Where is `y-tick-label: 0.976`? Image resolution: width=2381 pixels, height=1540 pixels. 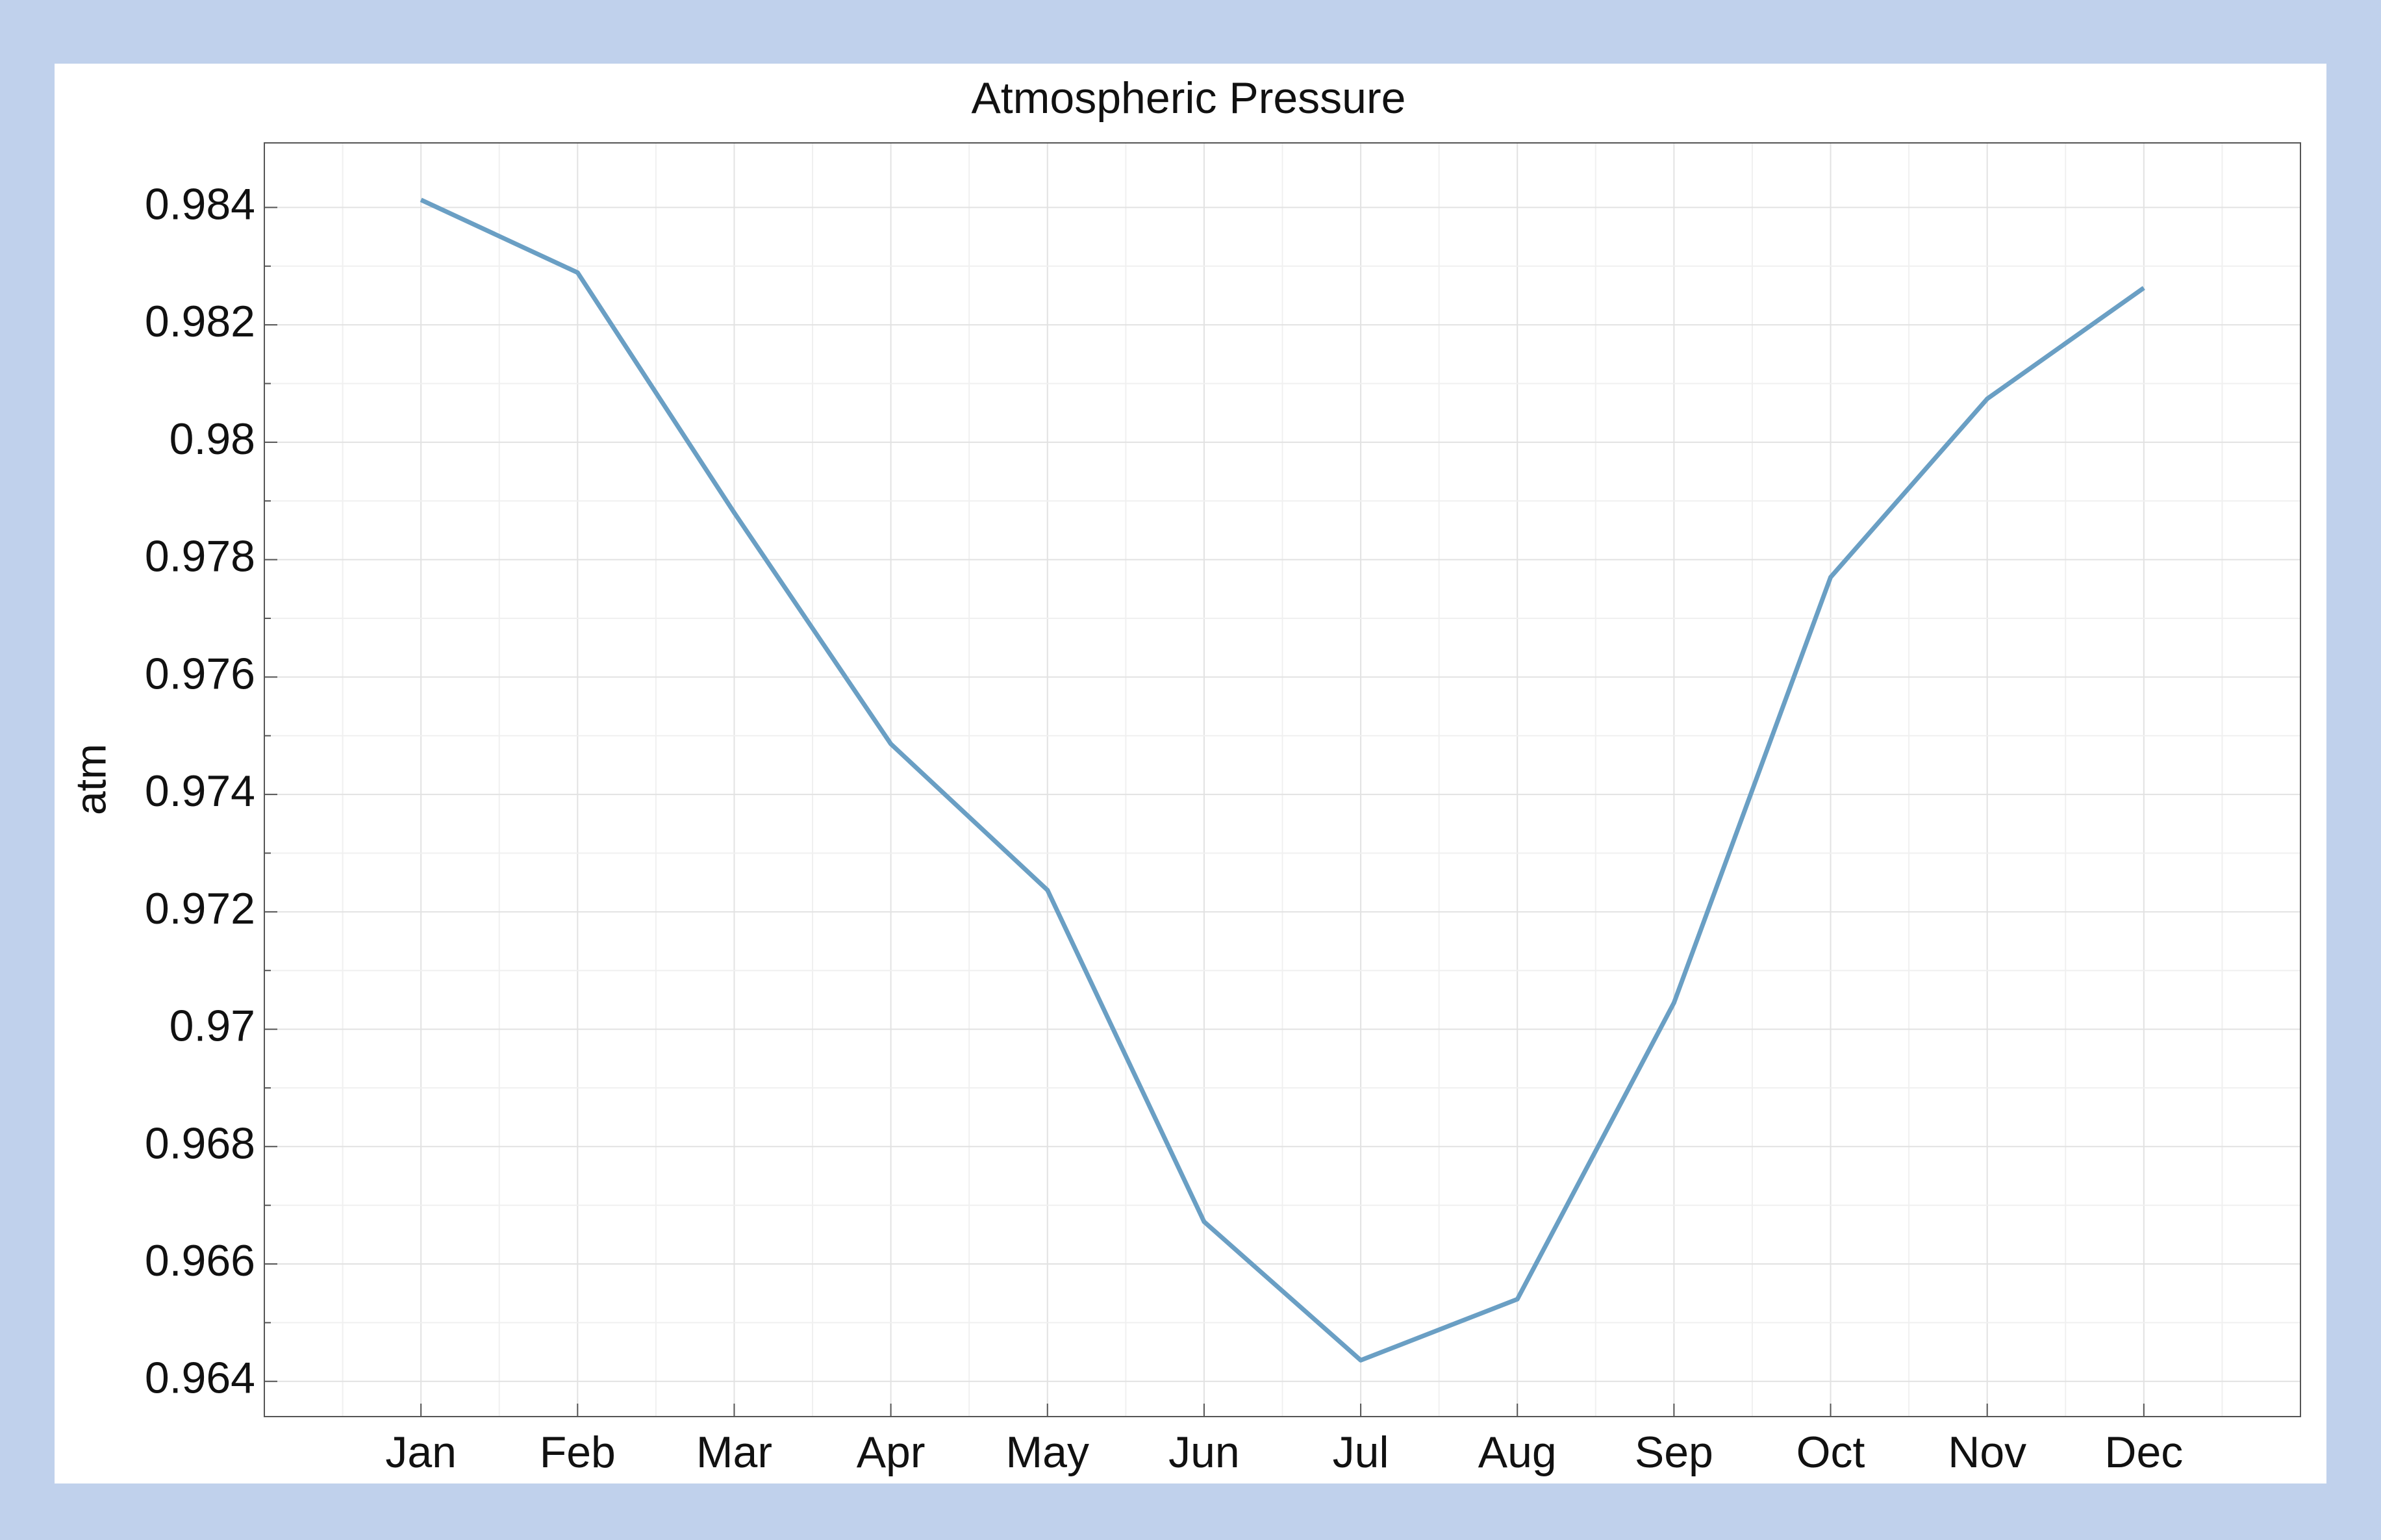 y-tick-label: 0.976 is located at coordinates (200, 674).